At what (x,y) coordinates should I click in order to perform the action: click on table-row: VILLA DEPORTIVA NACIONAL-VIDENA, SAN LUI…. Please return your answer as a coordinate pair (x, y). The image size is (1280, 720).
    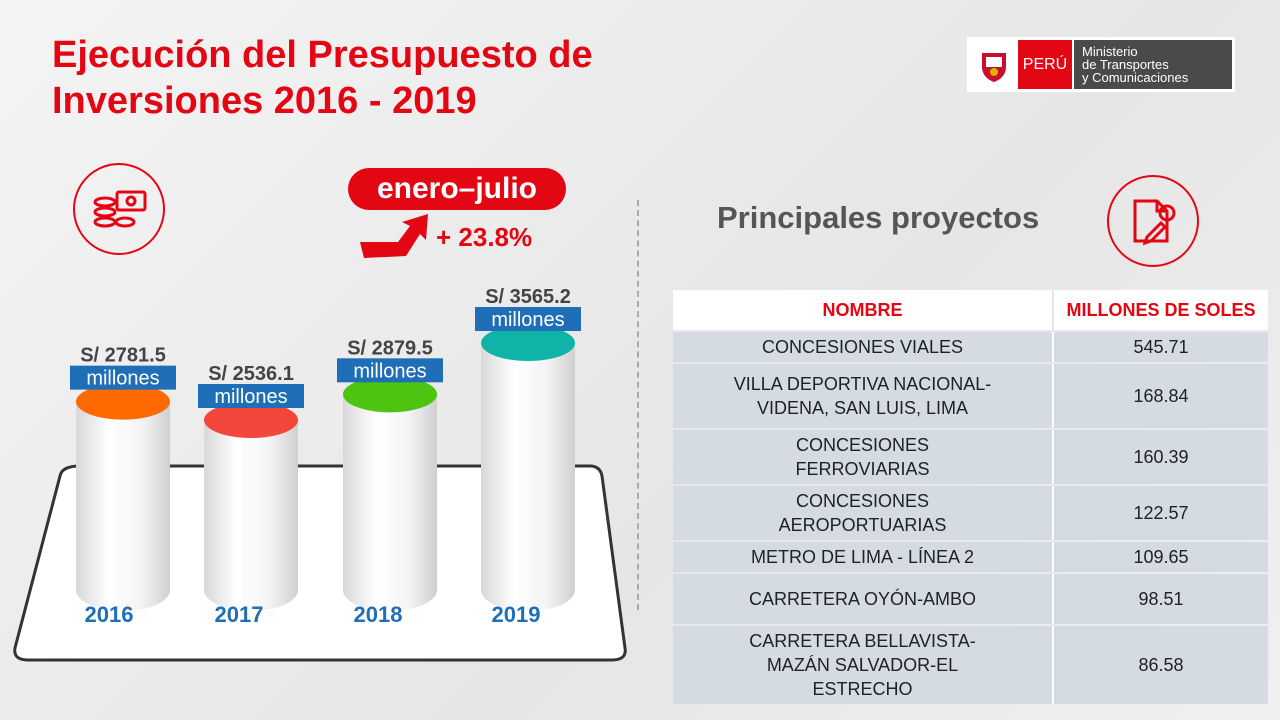
    Looking at the image, I should click on (970, 396).